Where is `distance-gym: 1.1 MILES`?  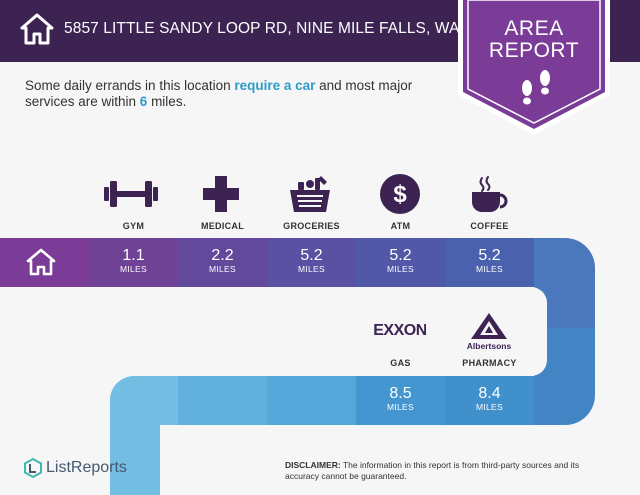 distance-gym: 1.1 MILES is located at coordinates (133, 260).